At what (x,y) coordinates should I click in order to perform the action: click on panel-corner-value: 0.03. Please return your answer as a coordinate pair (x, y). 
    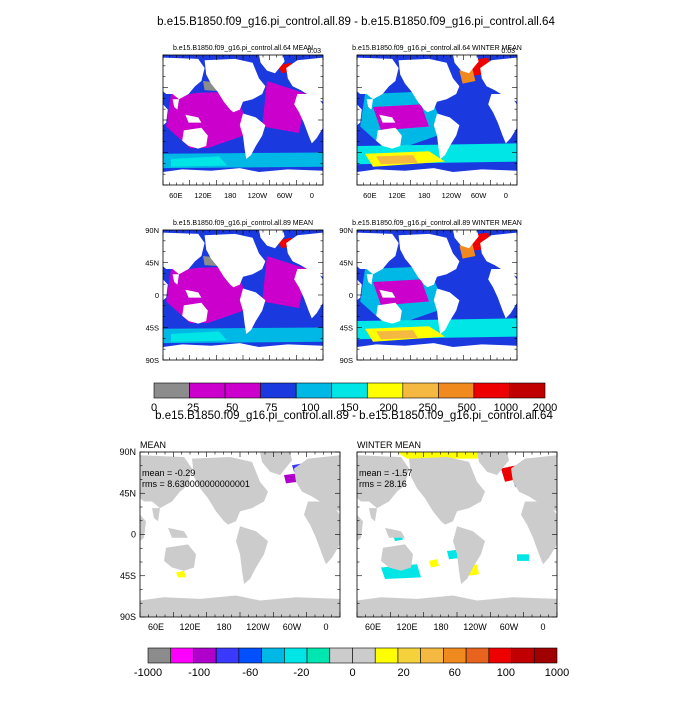
    Looking at the image, I should click on (508, 51).